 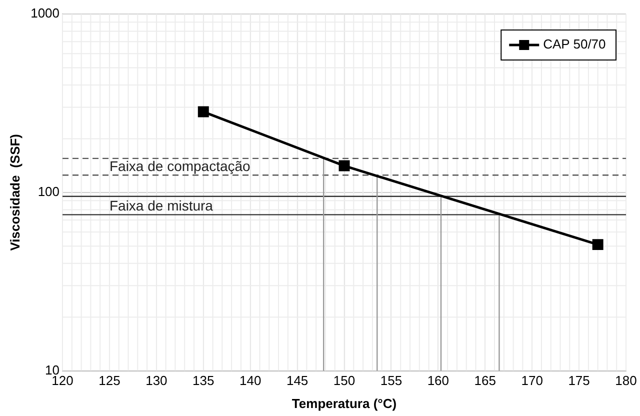 What do you see at coordinates (250, 380) in the screenshot?
I see `x-tick-label: 140` at bounding box center [250, 380].